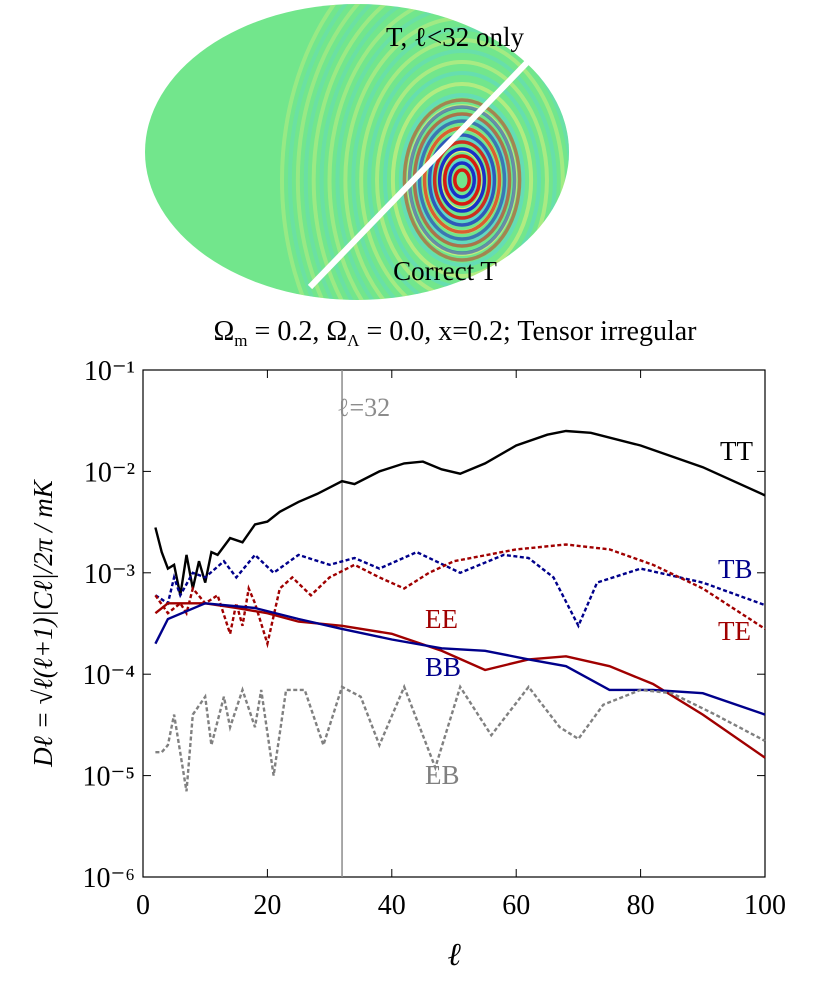 The image size is (831, 985). What do you see at coordinates (441, 619) in the screenshot?
I see `series-label: EE` at bounding box center [441, 619].